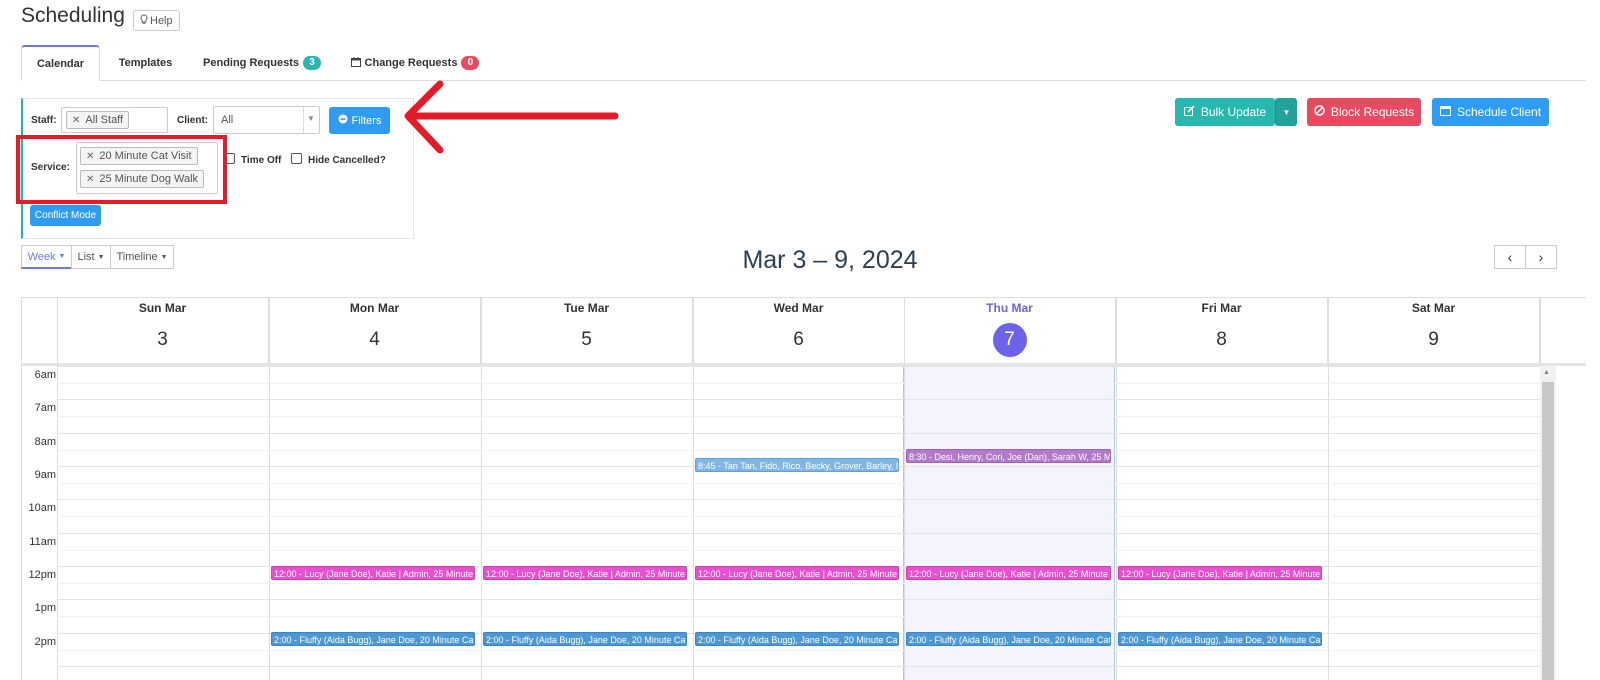 Image resolution: width=1600 pixels, height=680 pixels. What do you see at coordinates (1546, 372) in the screenshot?
I see `scroll-up-icon: ▲` at bounding box center [1546, 372].